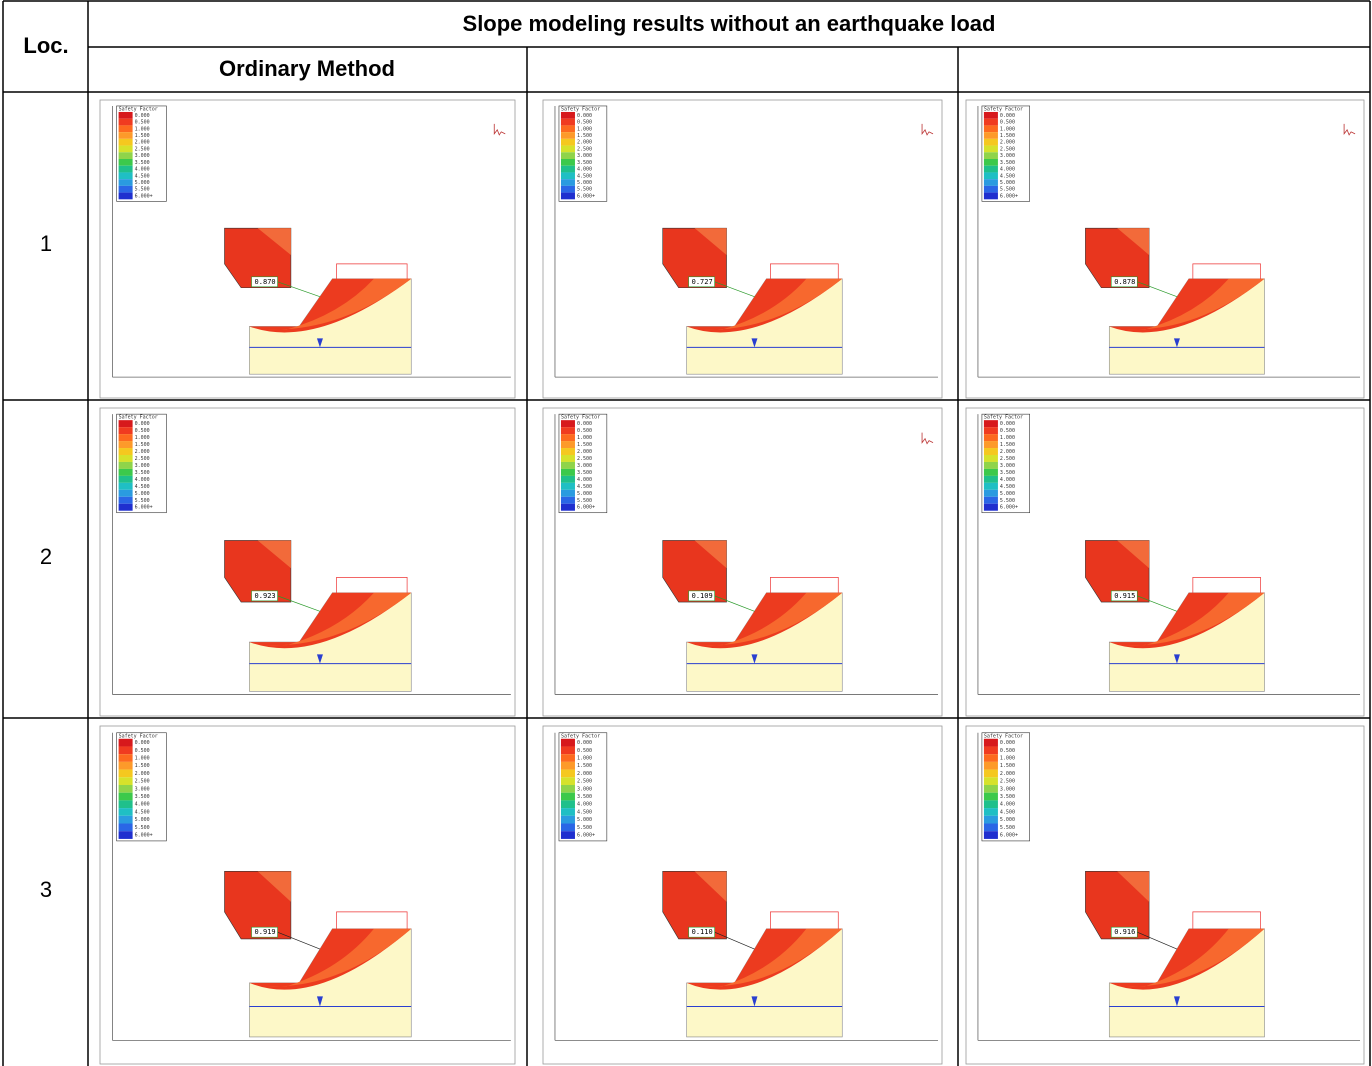 The height and width of the screenshot is (1066, 1372). Describe the element at coordinates (265, 932) in the screenshot. I see `fs-label: 0.919` at that location.